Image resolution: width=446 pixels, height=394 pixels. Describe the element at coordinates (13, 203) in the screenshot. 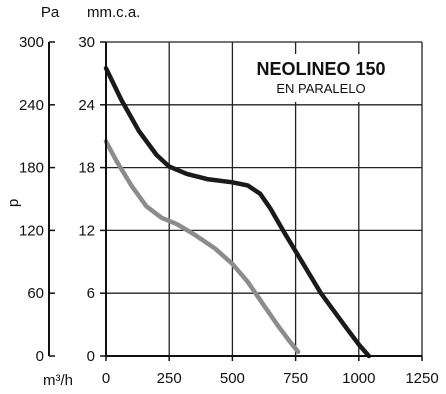

I see `y-axis-label: p` at that location.